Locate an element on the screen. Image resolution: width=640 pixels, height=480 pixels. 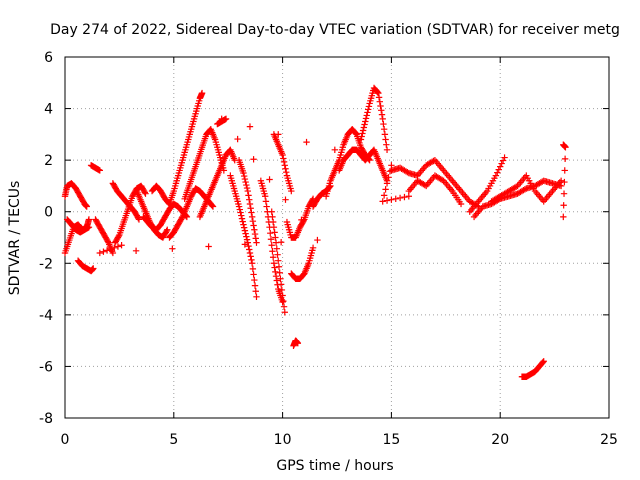
series-track-d is located at coordinates (85, 266).